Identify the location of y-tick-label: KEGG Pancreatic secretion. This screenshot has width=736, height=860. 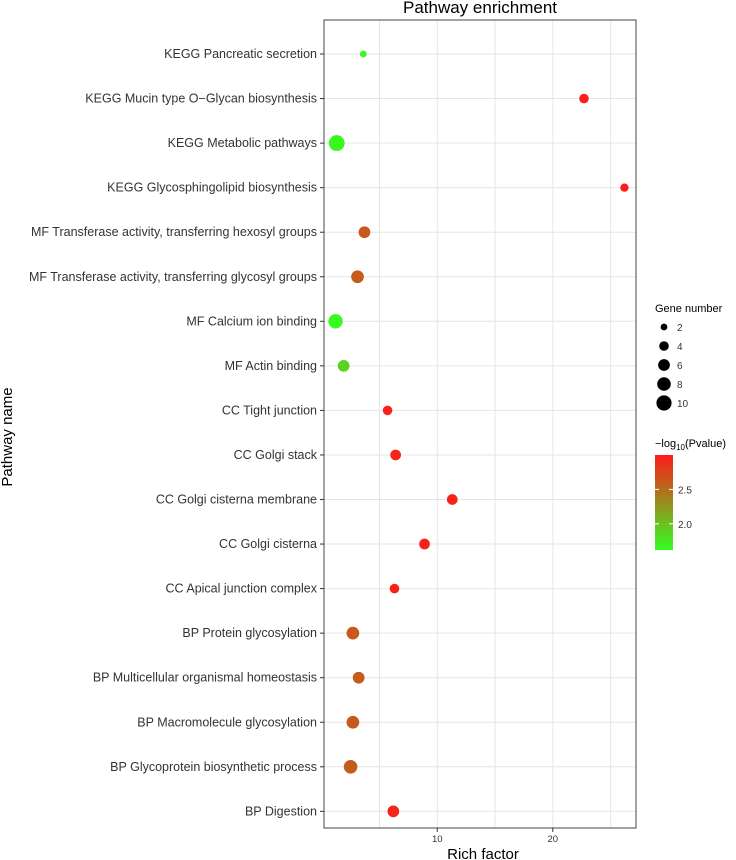
(240, 54).